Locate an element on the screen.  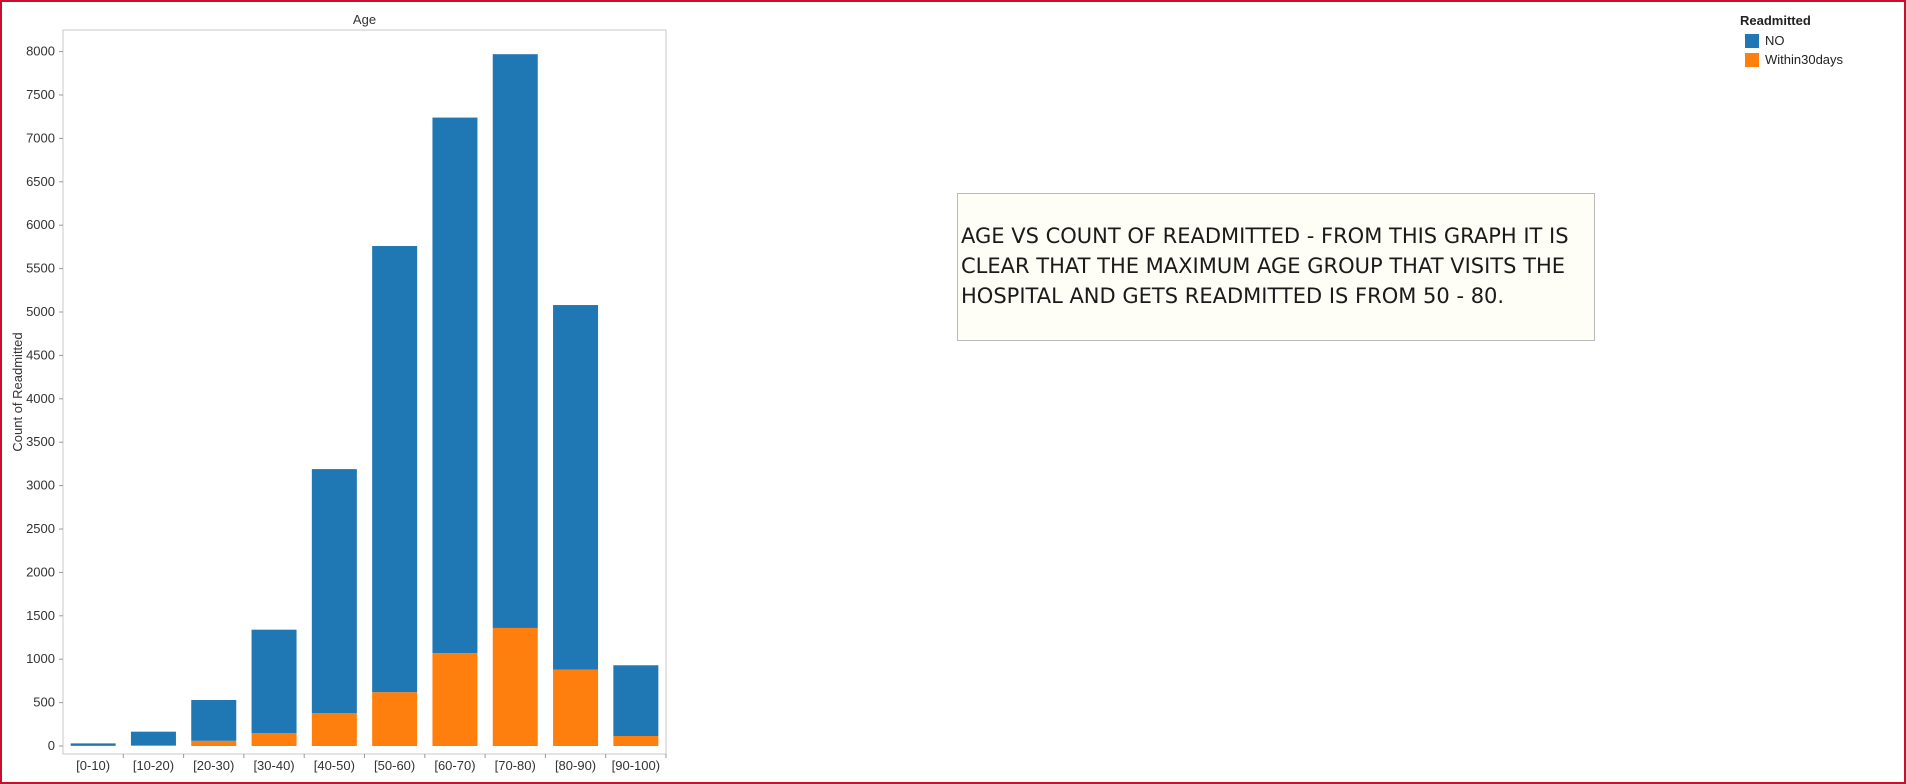
x-tick-label: [70-80) is located at coordinates (515, 765).